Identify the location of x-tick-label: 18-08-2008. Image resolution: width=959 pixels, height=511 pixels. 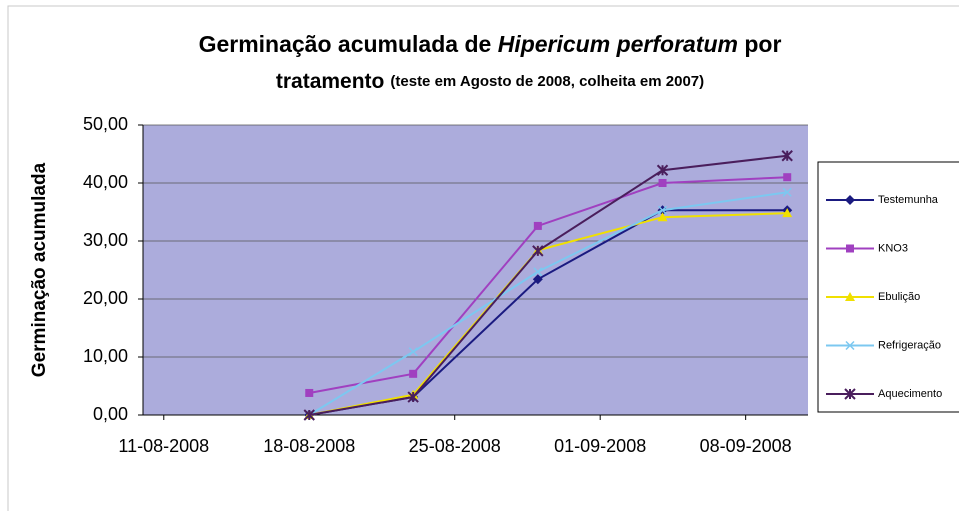
(309, 446).